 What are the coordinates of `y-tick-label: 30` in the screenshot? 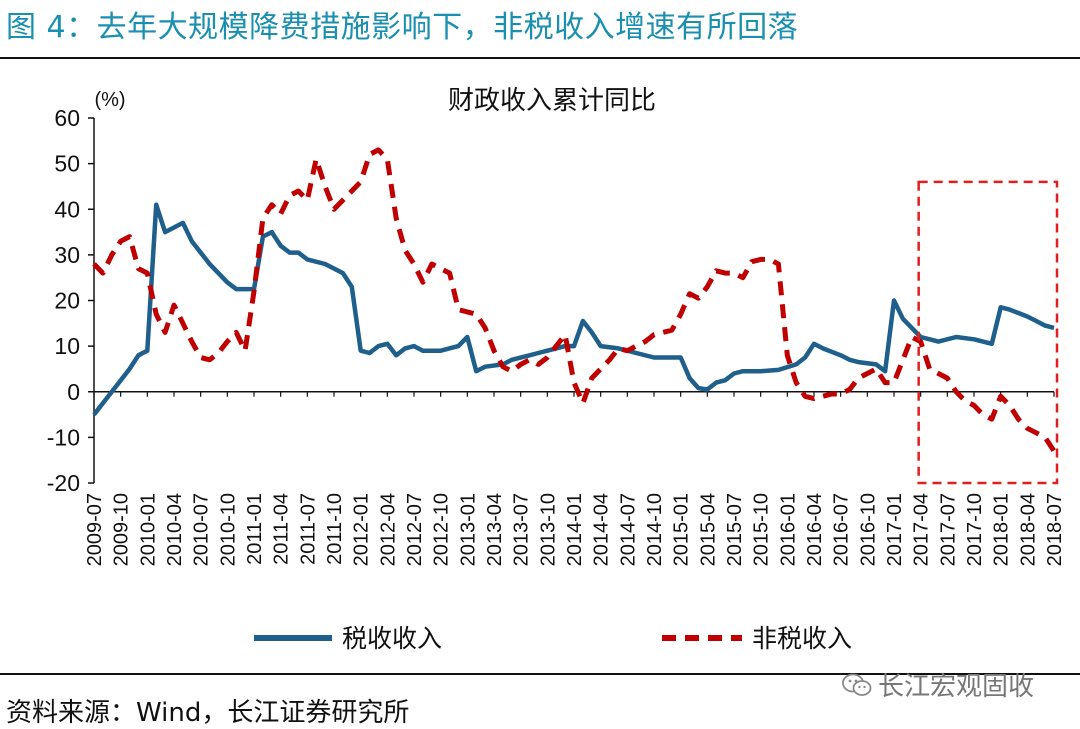 It's located at (67, 255).